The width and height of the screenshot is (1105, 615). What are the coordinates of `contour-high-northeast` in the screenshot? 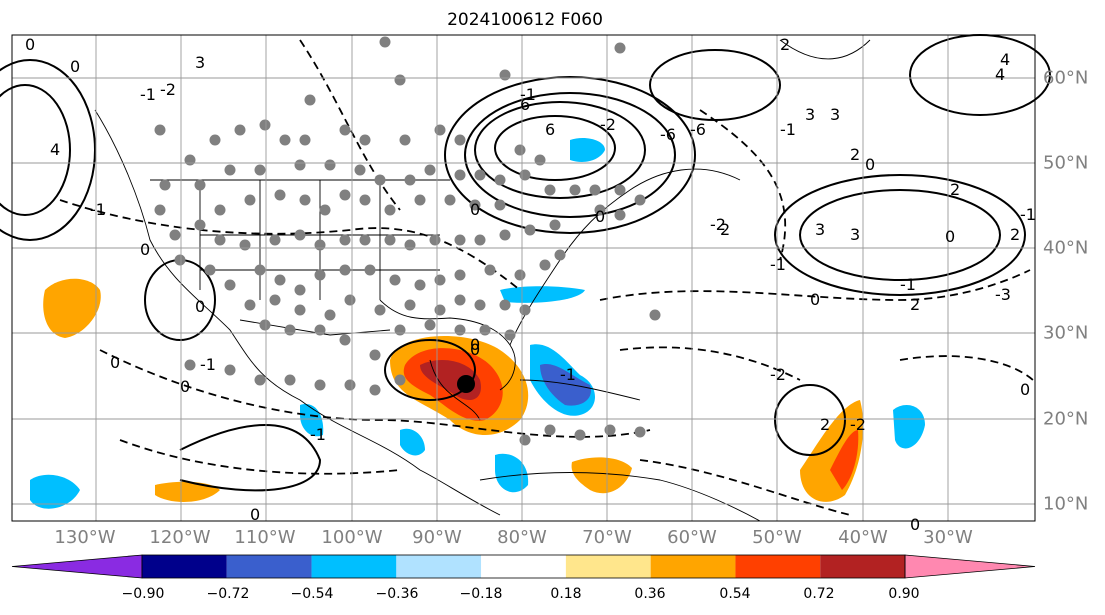 It's located at (570, 155).